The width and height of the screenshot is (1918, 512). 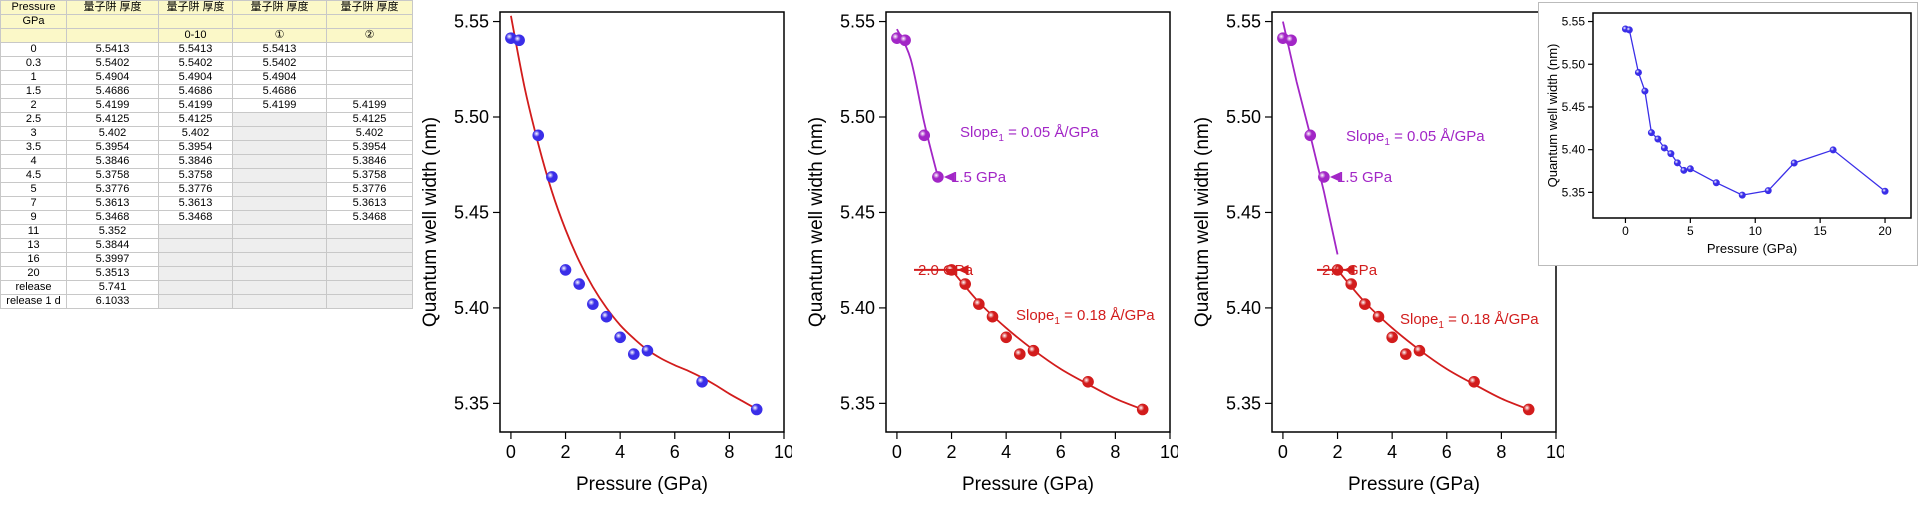 I want to click on data-cell-1: 5.3776, so click(x=112, y=189).